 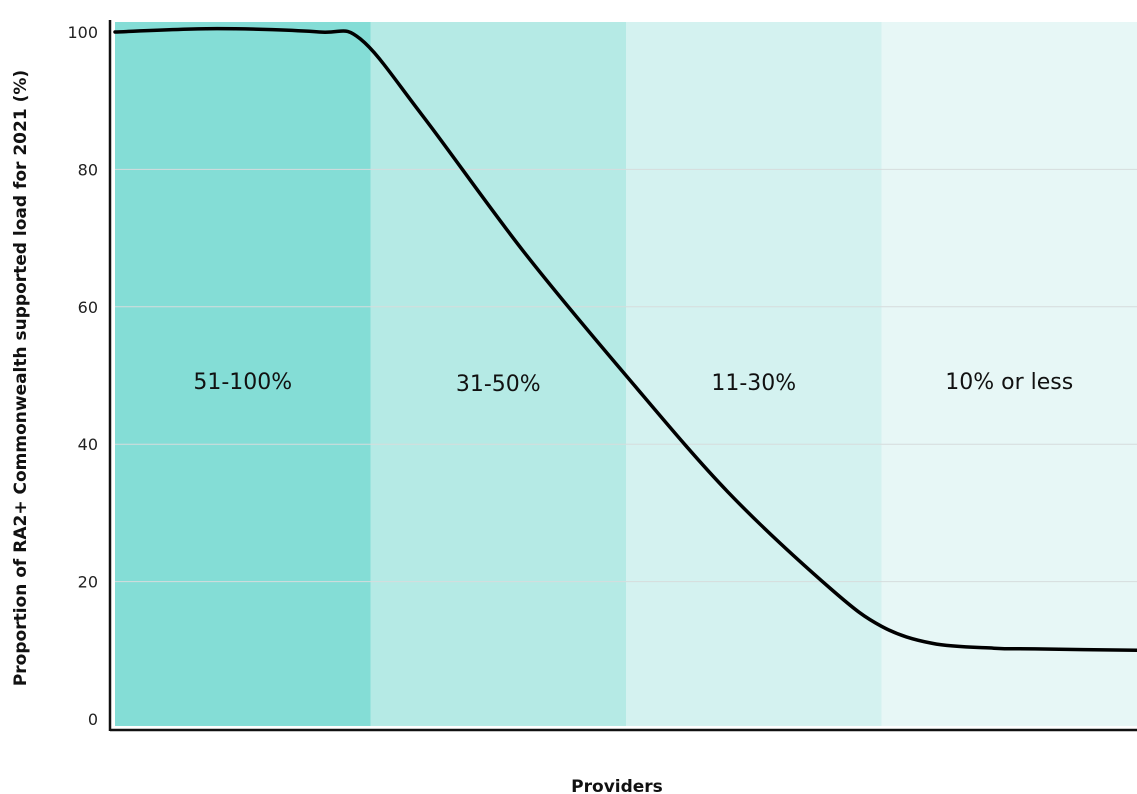 I want to click on y-tick-80: 80, so click(x=88, y=169).